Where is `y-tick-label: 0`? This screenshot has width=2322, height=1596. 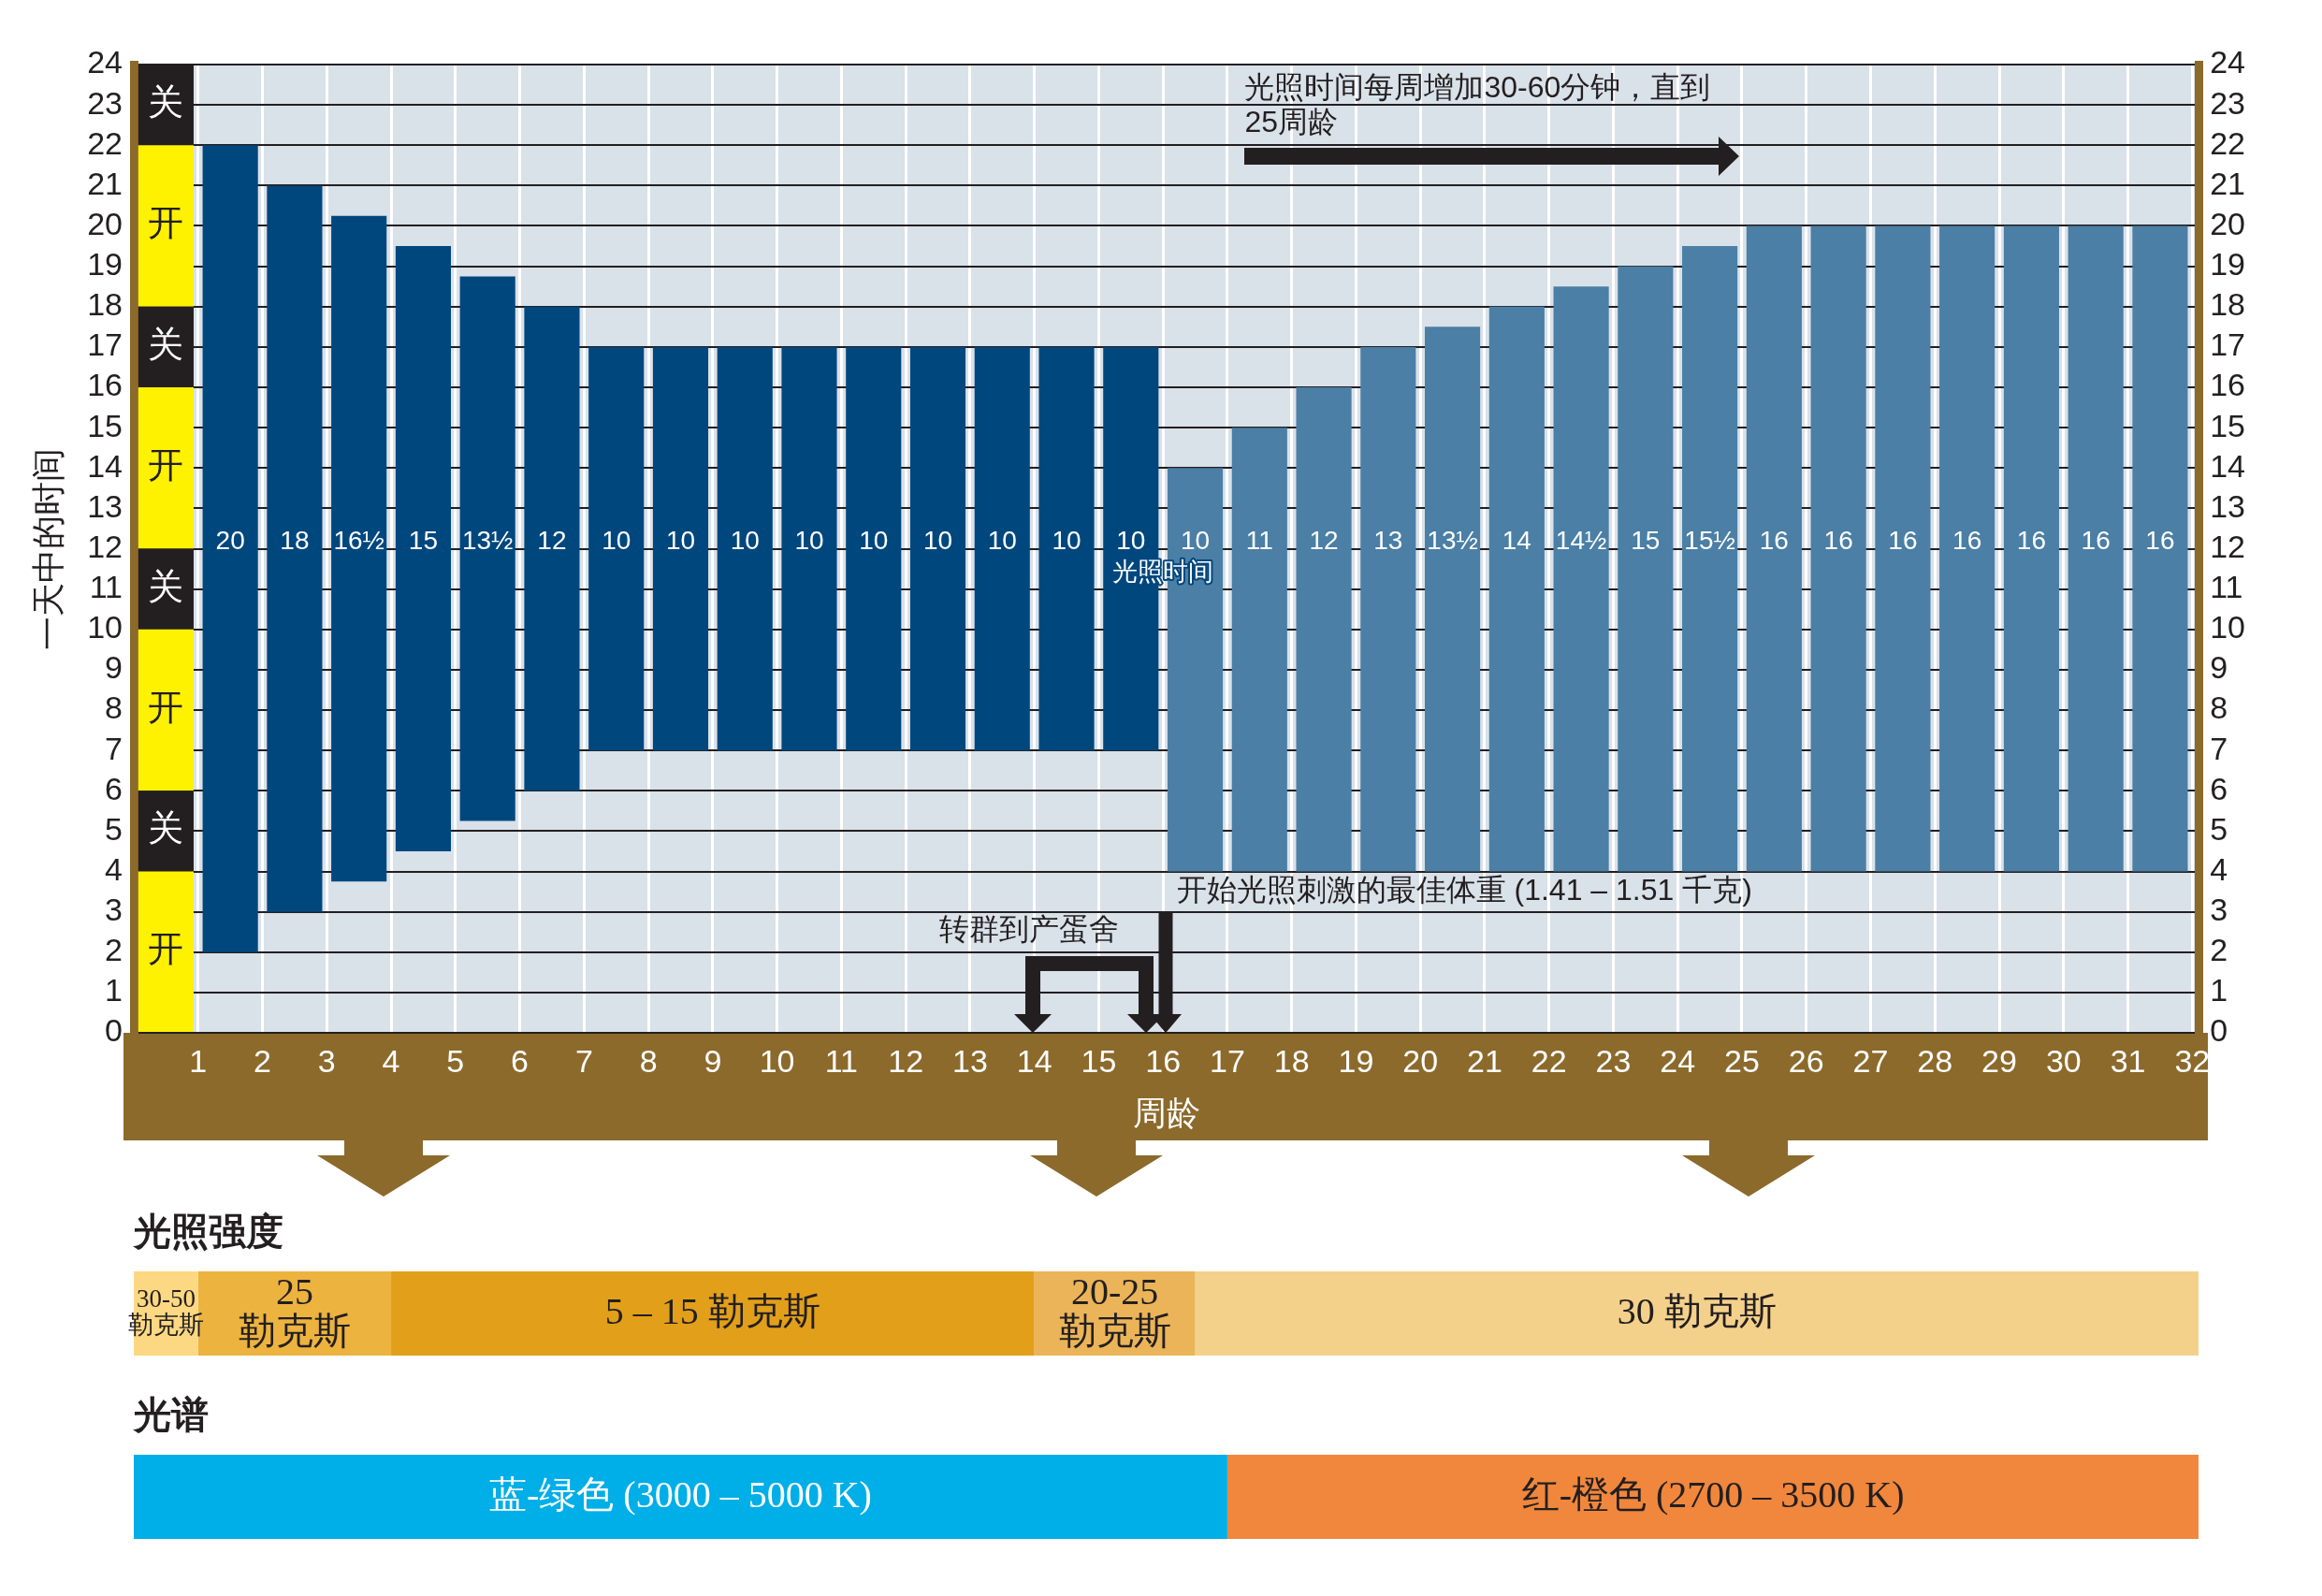 y-tick-label: 0 is located at coordinates (114, 1030).